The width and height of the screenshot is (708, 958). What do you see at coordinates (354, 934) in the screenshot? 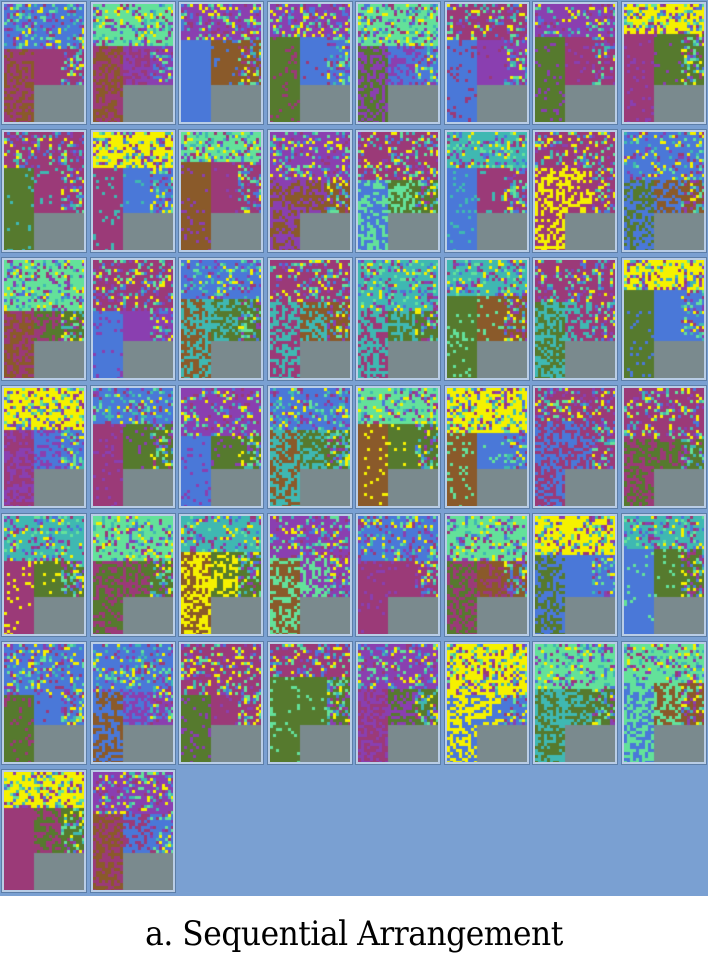
I see `figure-caption: a. Sequential Arrangement` at bounding box center [354, 934].